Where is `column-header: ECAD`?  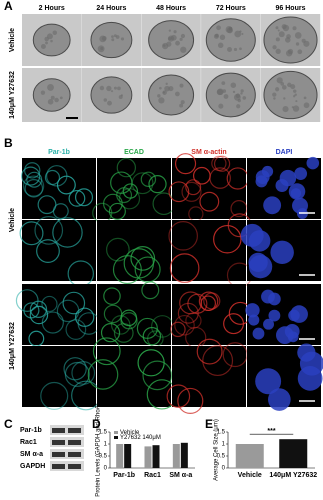
column-header: ECAD is located at coordinates (134, 152).